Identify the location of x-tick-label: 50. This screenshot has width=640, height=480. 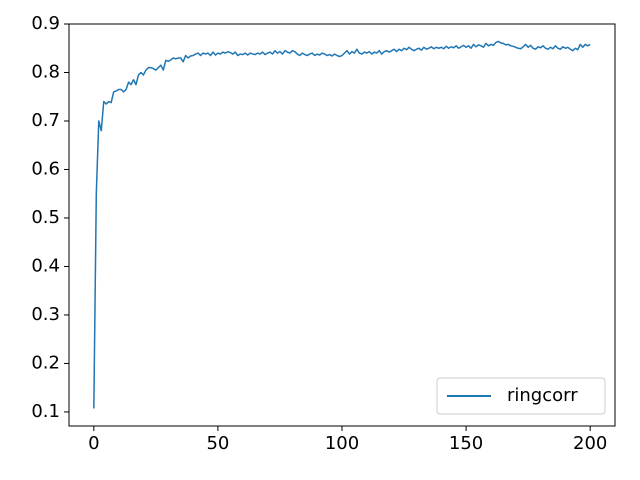
(217, 443).